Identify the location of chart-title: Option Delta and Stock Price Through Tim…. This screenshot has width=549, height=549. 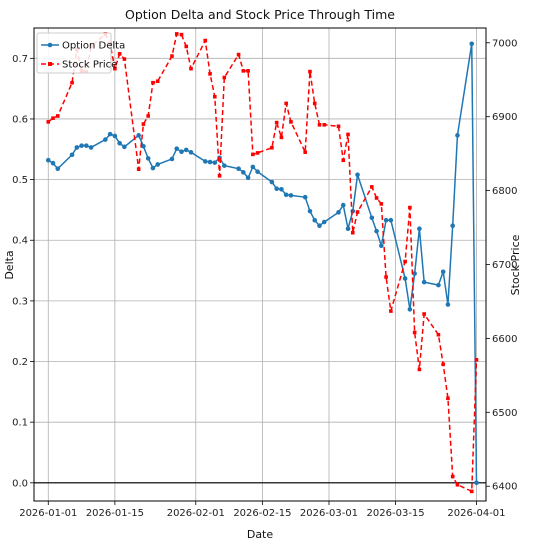
(260, 14).